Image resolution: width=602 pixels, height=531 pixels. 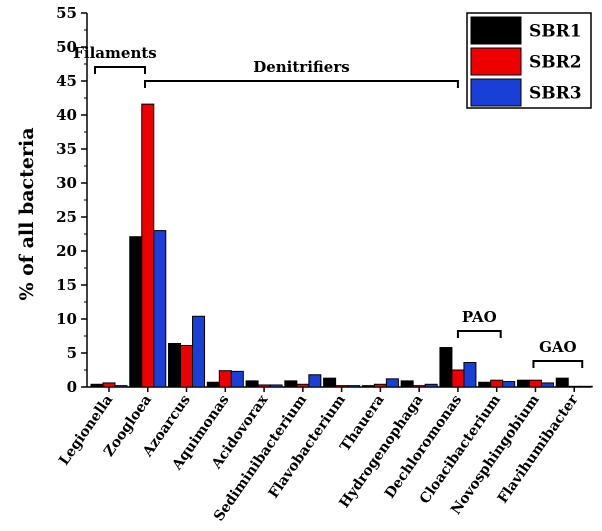 What do you see at coordinates (114, 53) in the screenshot?
I see `annotation-label: Filaments` at bounding box center [114, 53].